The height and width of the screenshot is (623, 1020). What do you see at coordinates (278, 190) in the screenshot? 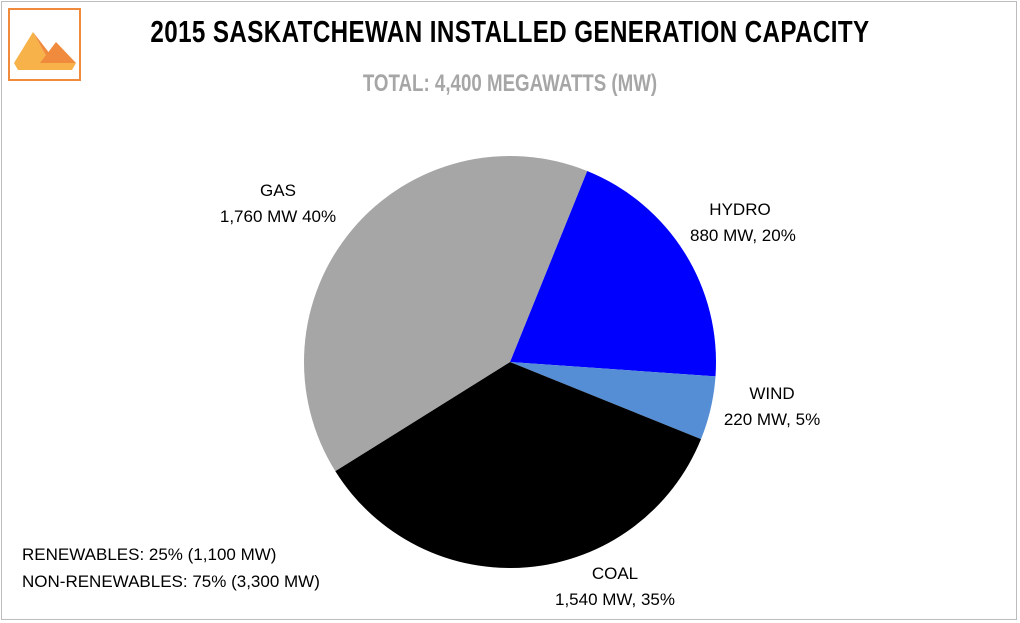
I see `slice-label-gas-name: GAS` at bounding box center [278, 190].